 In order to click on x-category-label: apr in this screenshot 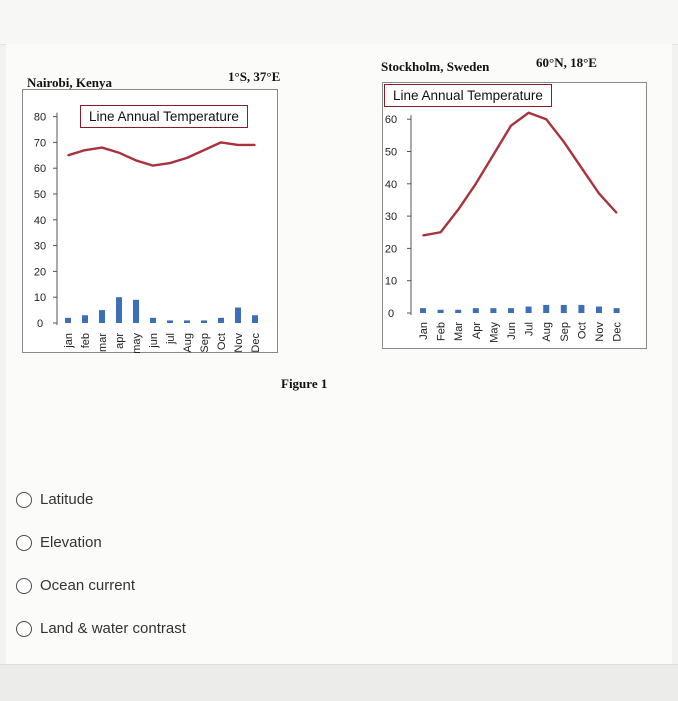, I will do `click(120, 341)`.